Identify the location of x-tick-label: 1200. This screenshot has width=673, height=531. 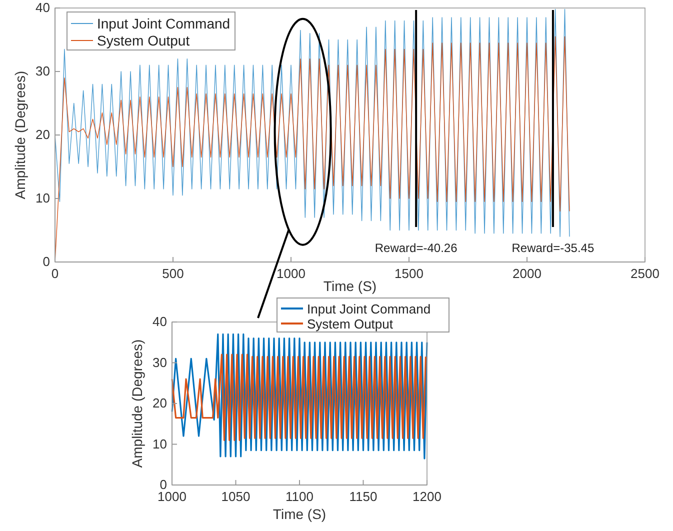
(427, 496).